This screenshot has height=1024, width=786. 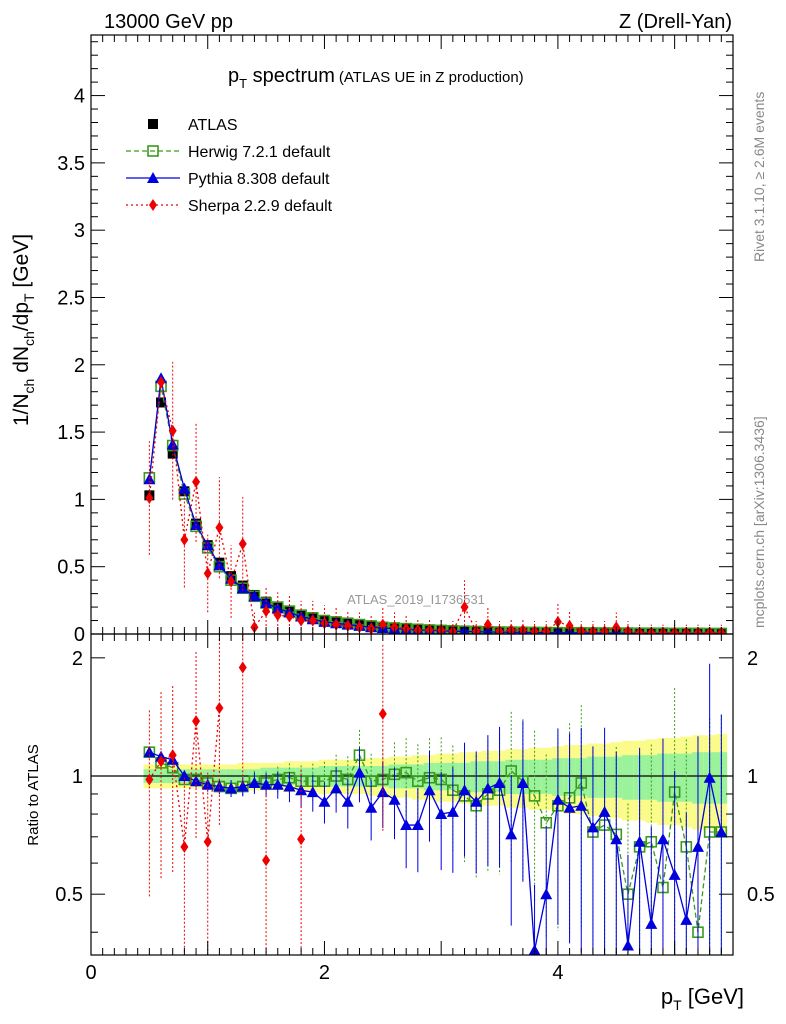 What do you see at coordinates (21, 409) in the screenshot?
I see `ylabel-part-1: 1/N` at bounding box center [21, 409].